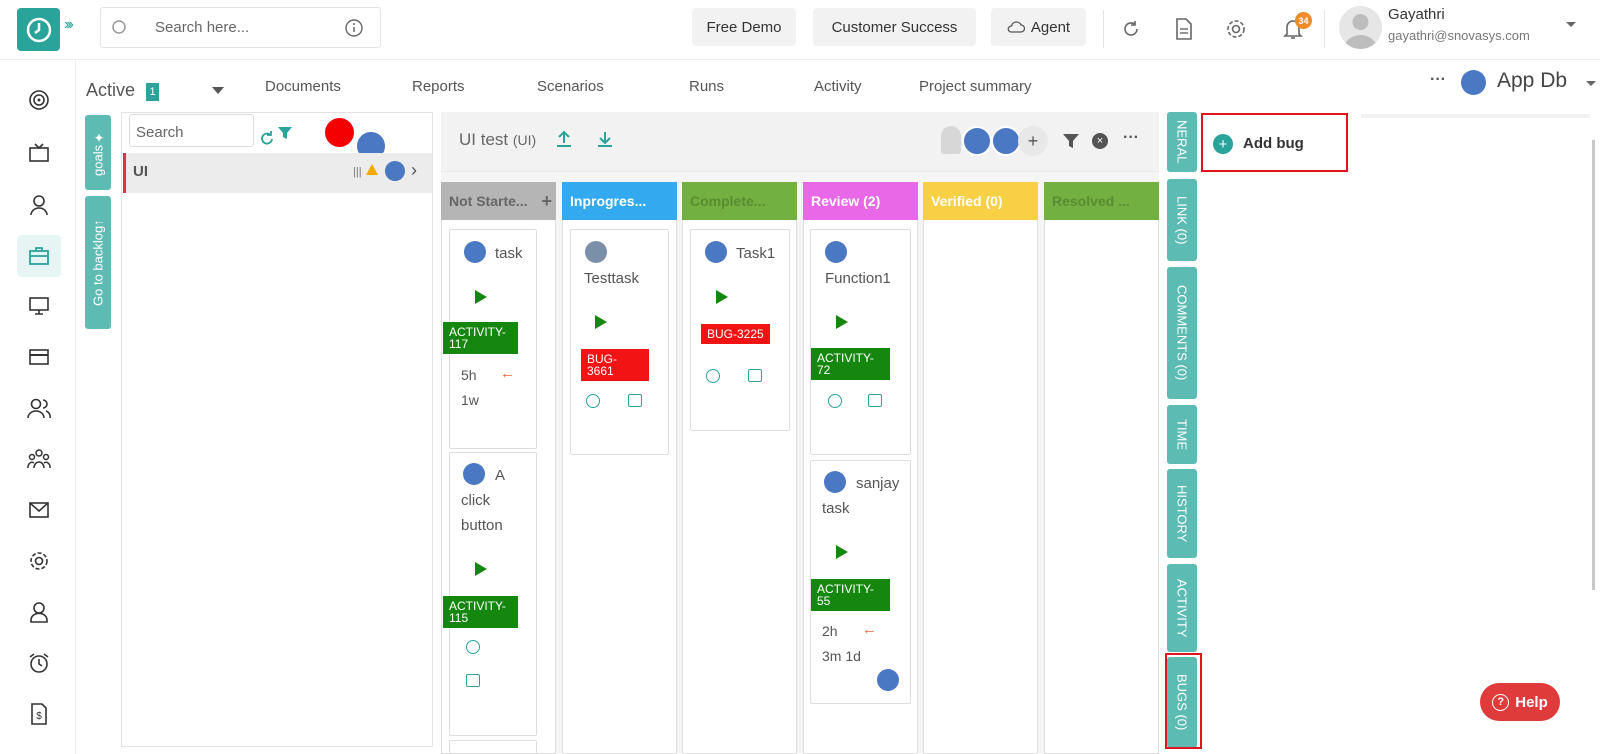  What do you see at coordinates (1100, 141) in the screenshot?
I see `clear-filter-icon: ×` at bounding box center [1100, 141].